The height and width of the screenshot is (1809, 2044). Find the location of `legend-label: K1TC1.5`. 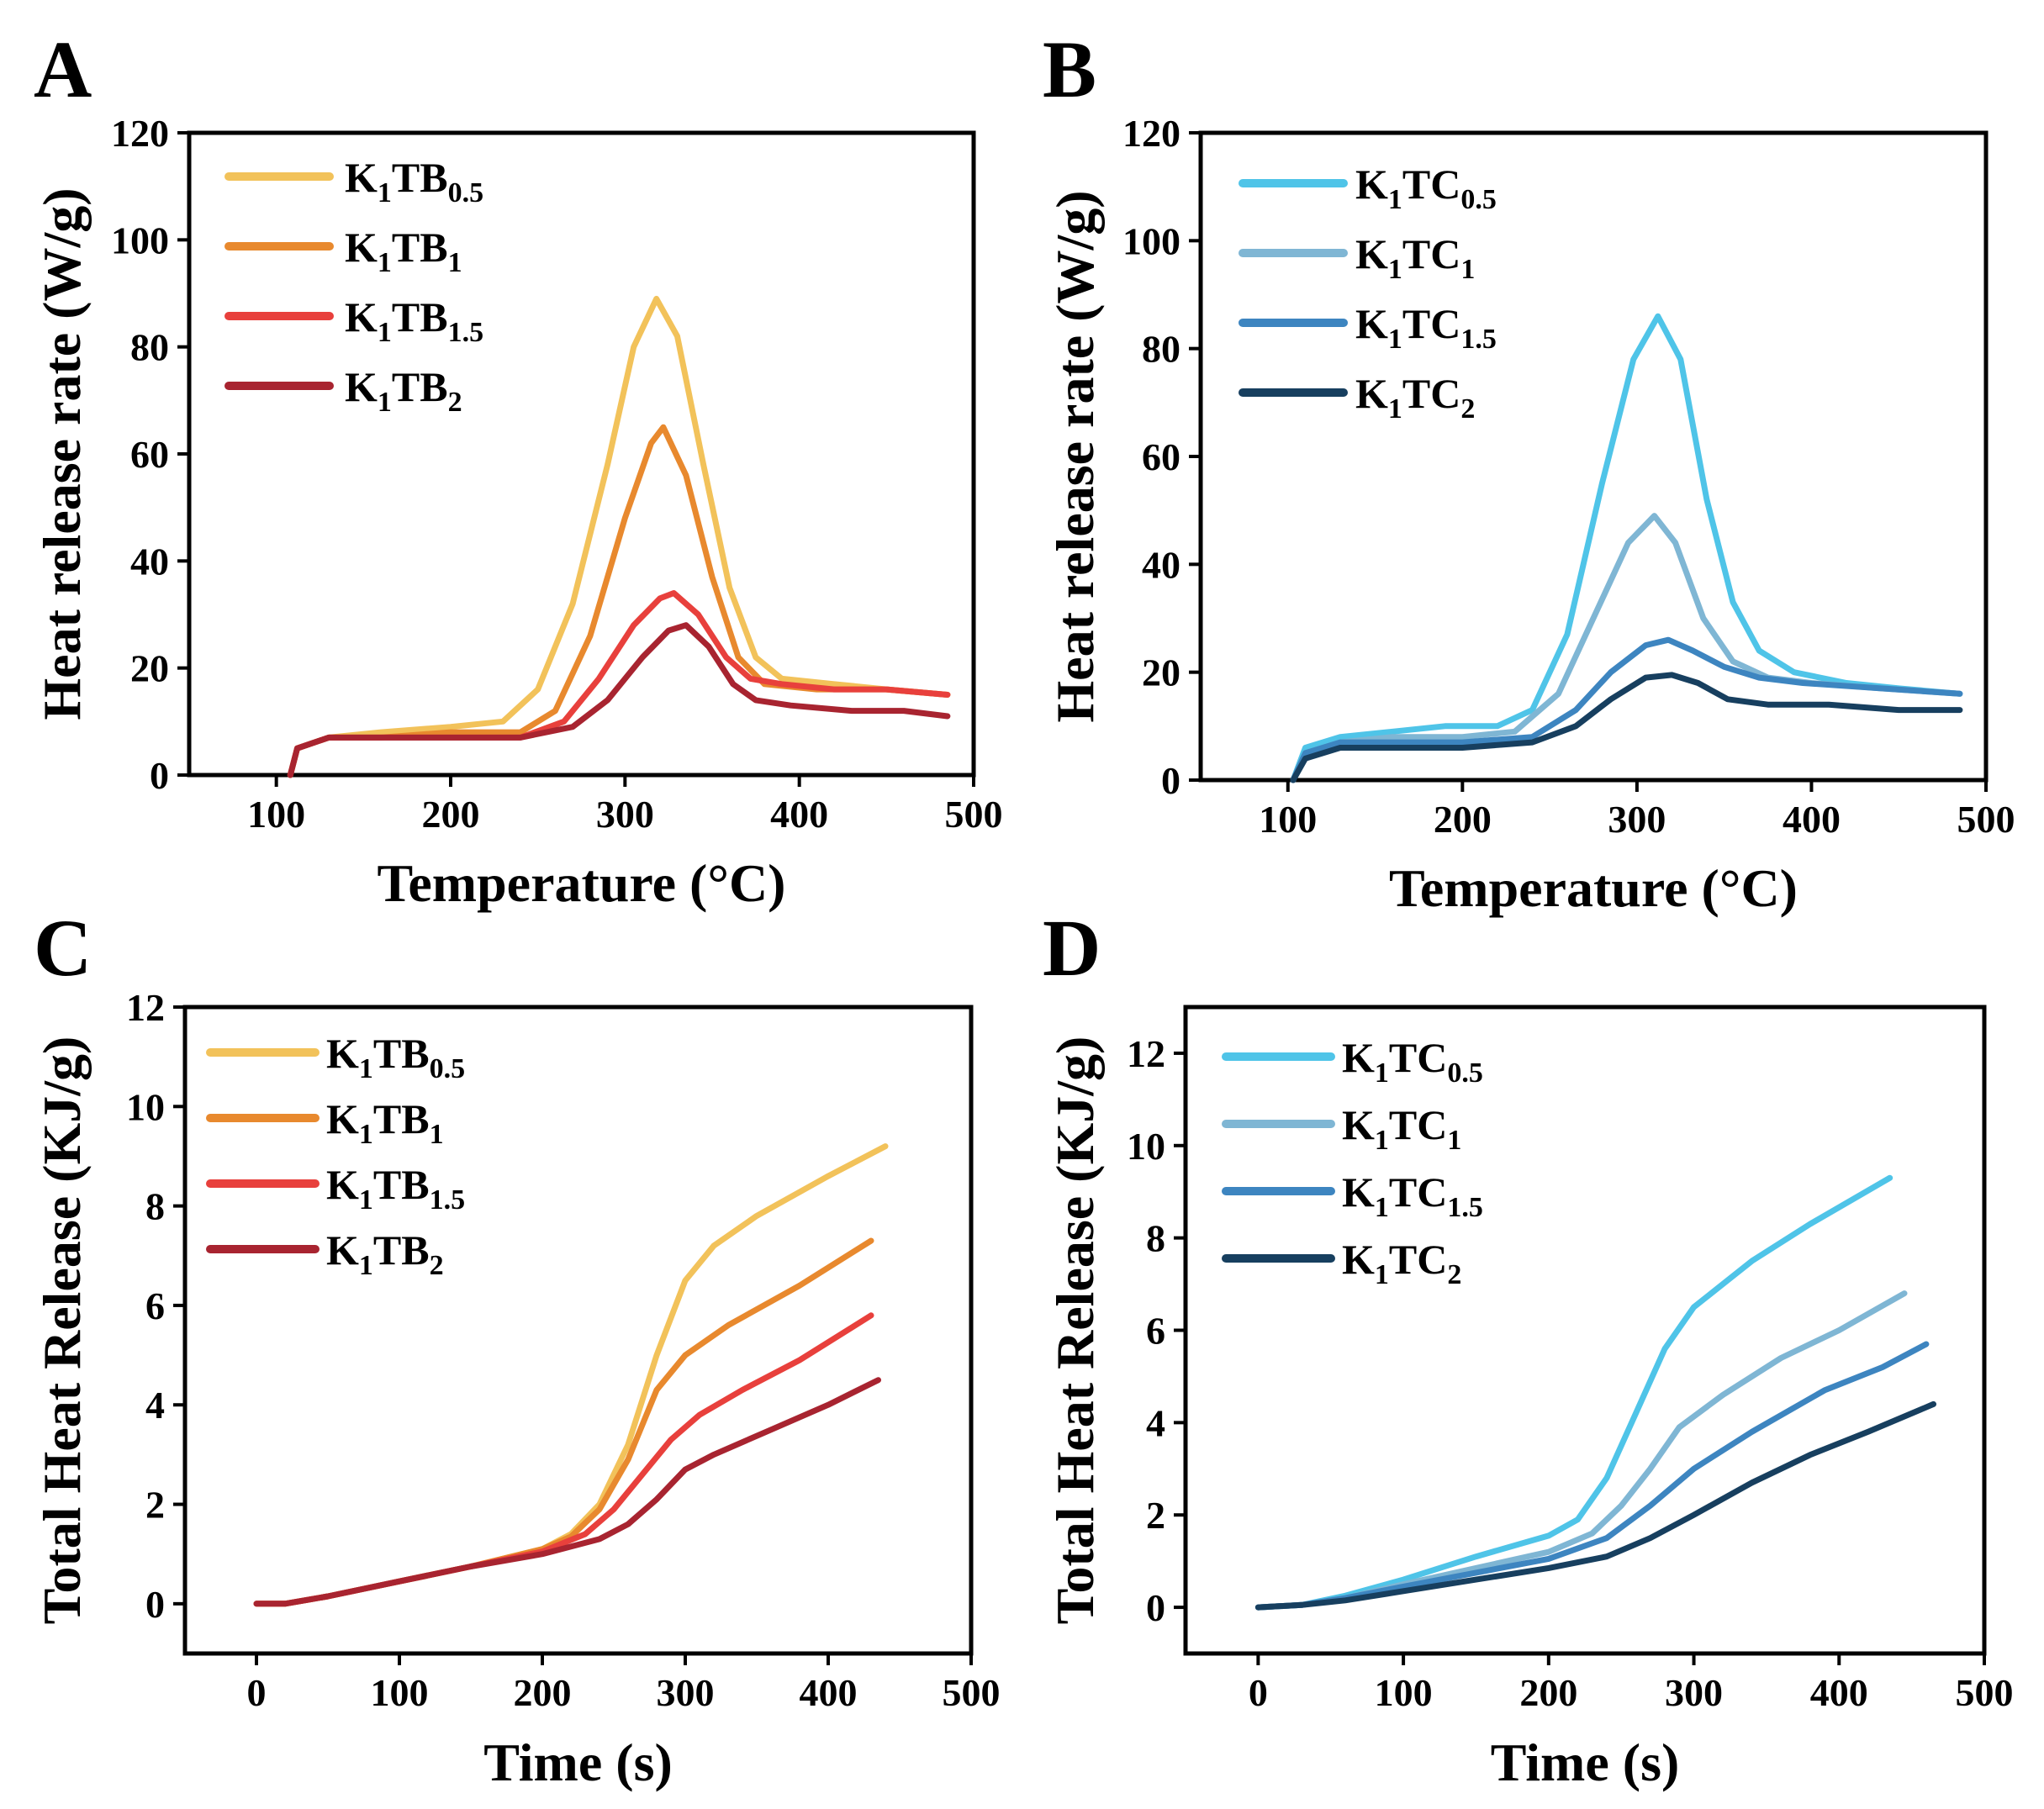

legend-label: K1TC1.5 is located at coordinates (1412, 1195).